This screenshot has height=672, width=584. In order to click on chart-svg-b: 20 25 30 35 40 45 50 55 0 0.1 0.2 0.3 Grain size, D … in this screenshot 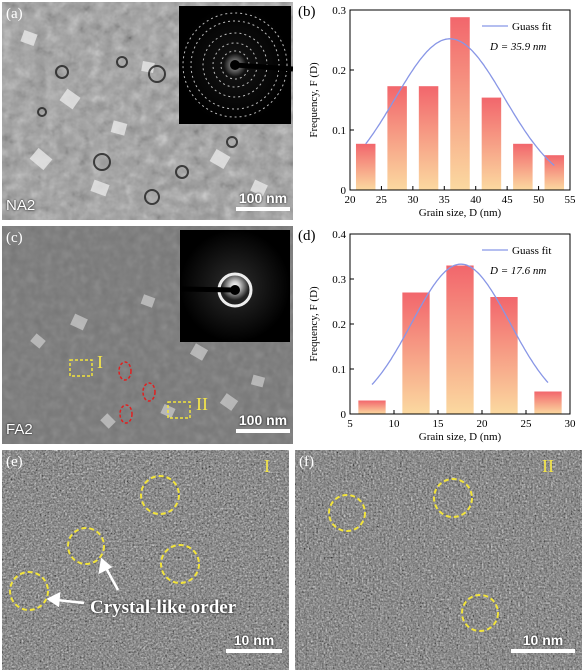, I will do `click(442, 112)`.